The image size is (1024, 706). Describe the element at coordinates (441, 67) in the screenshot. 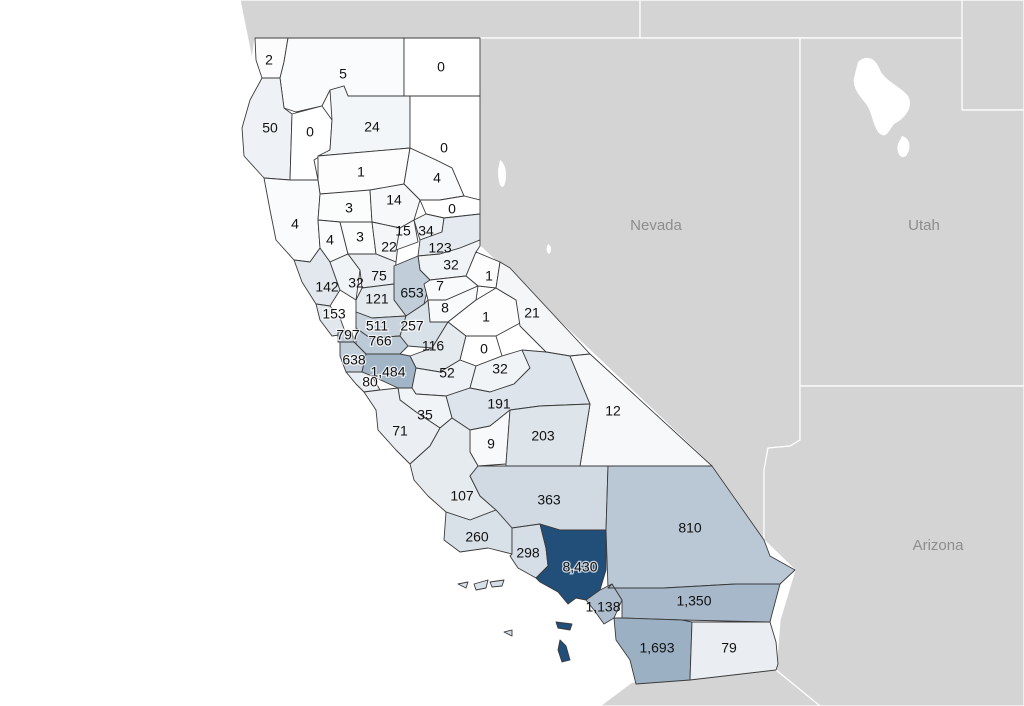

I see `county-label-modoc: 0` at that location.